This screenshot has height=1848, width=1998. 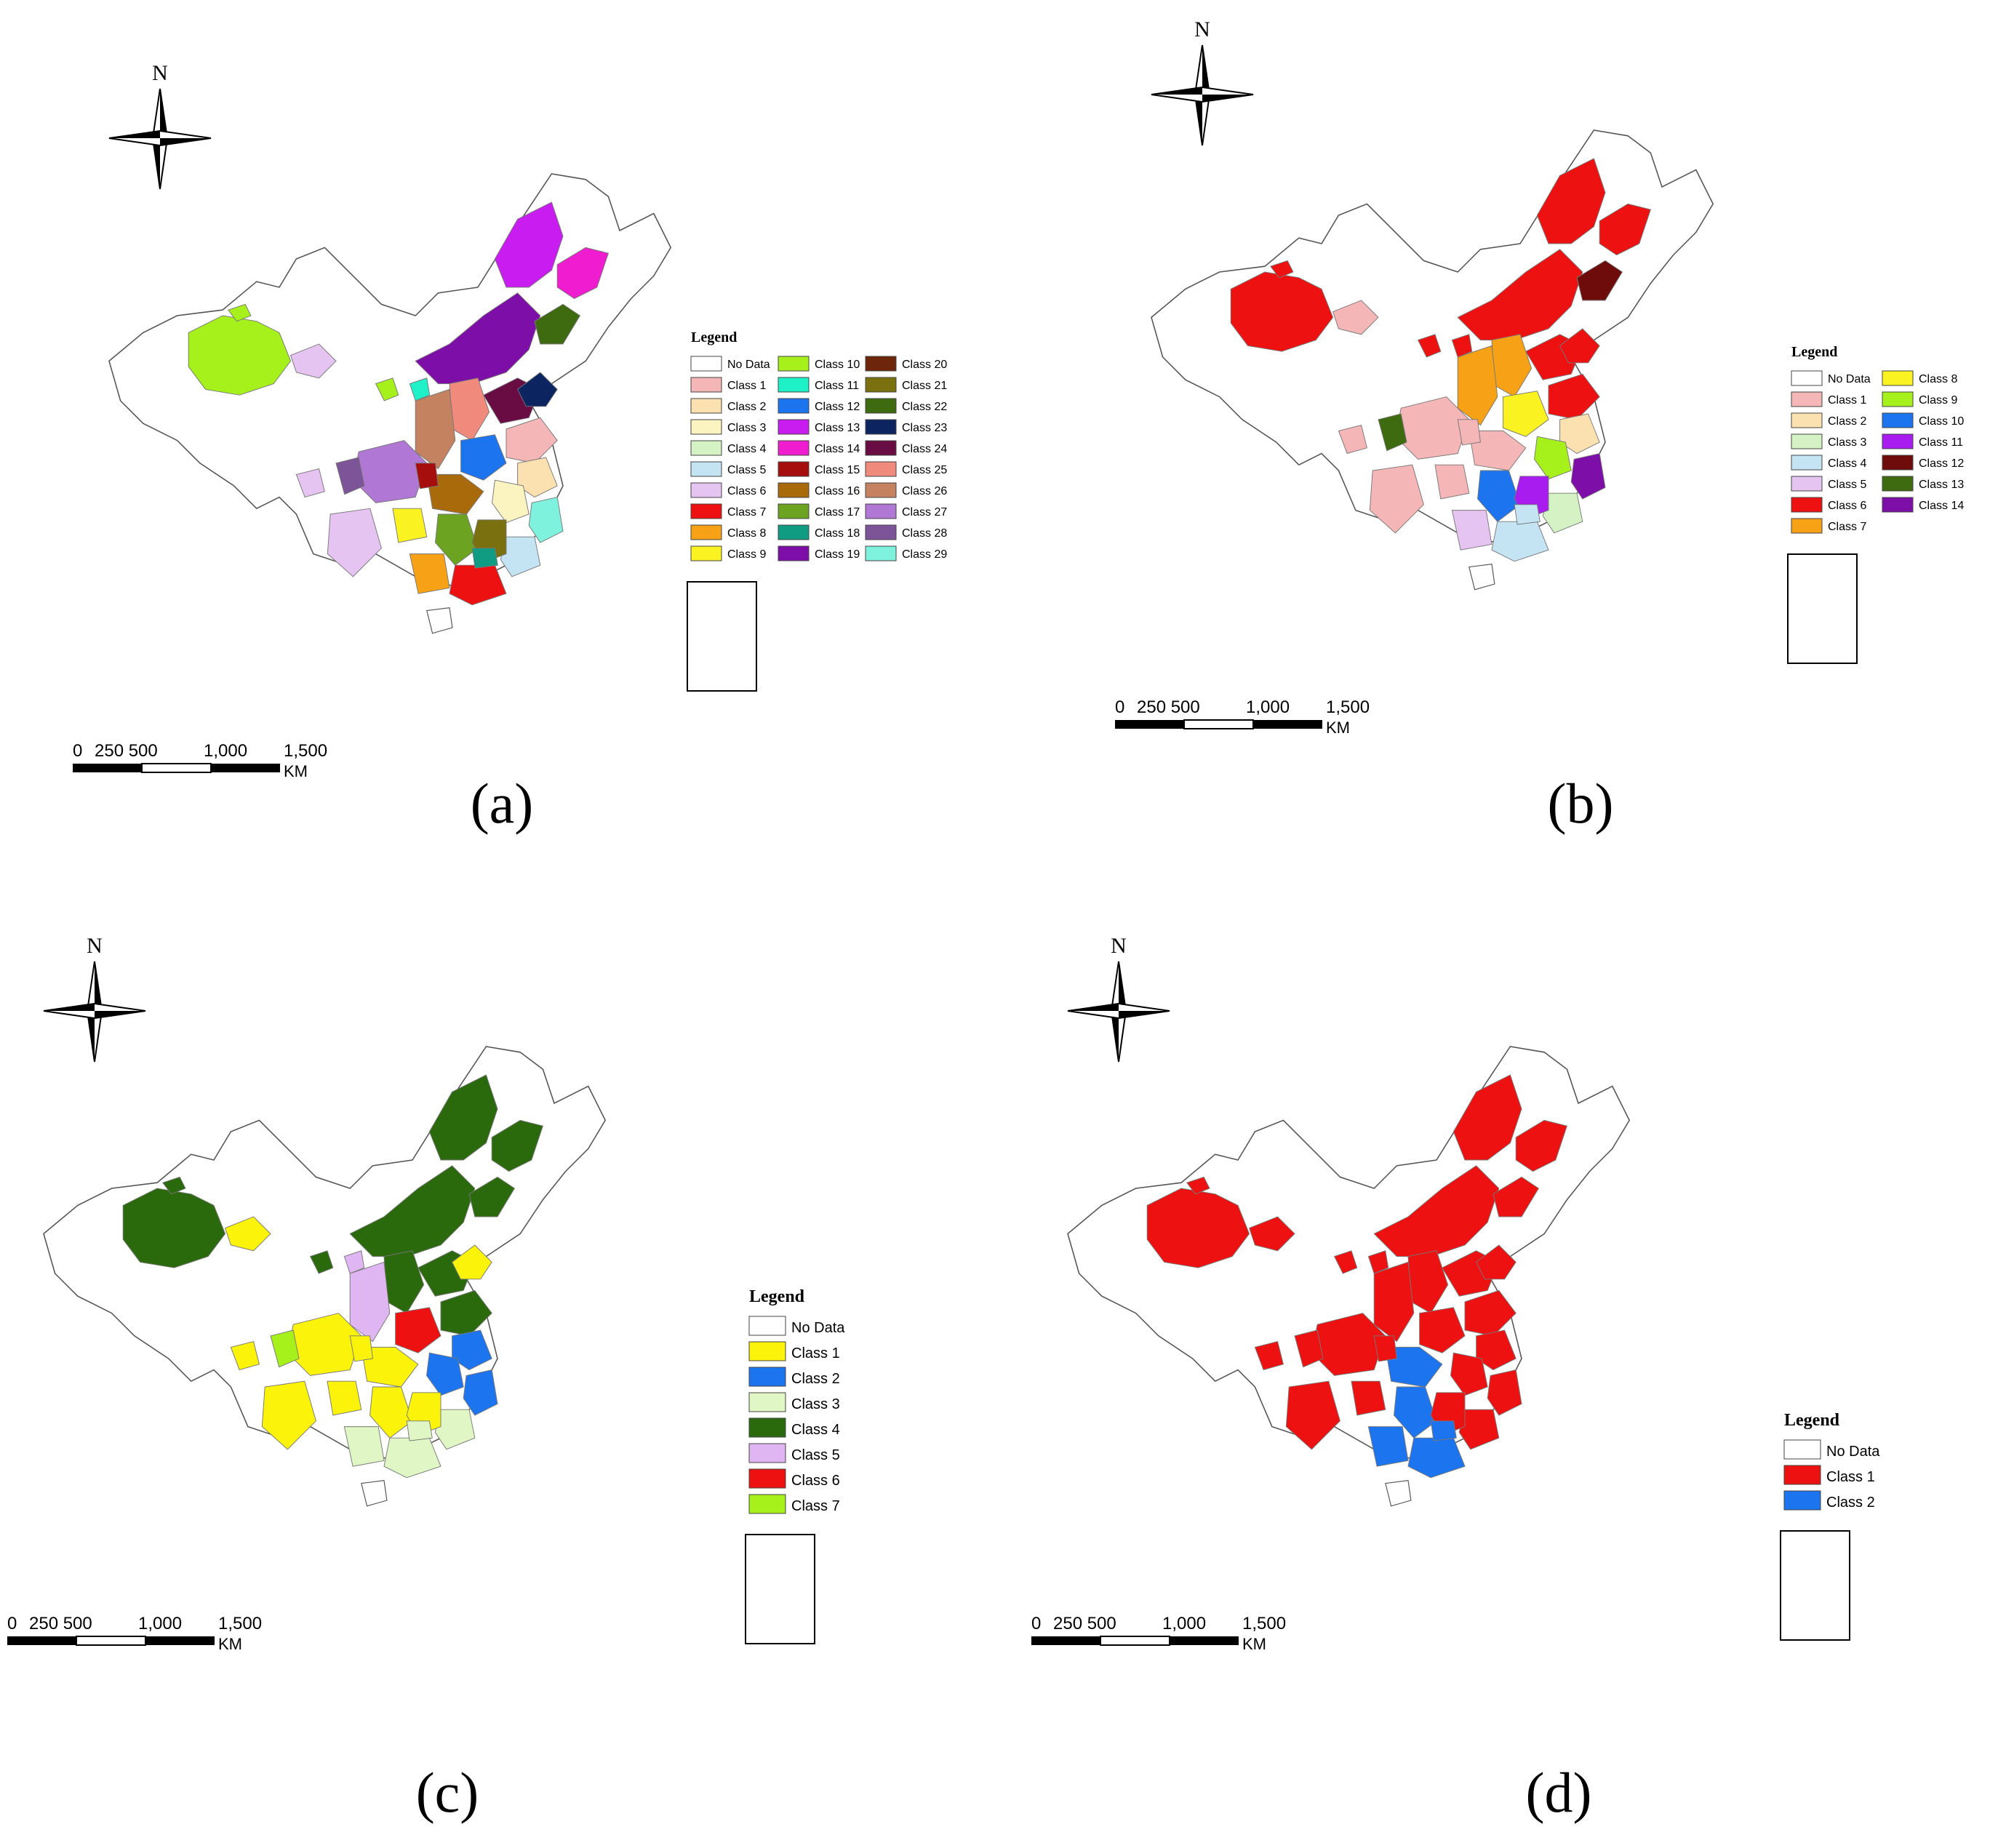 I want to click on inset-map, so click(x=780, y=1589).